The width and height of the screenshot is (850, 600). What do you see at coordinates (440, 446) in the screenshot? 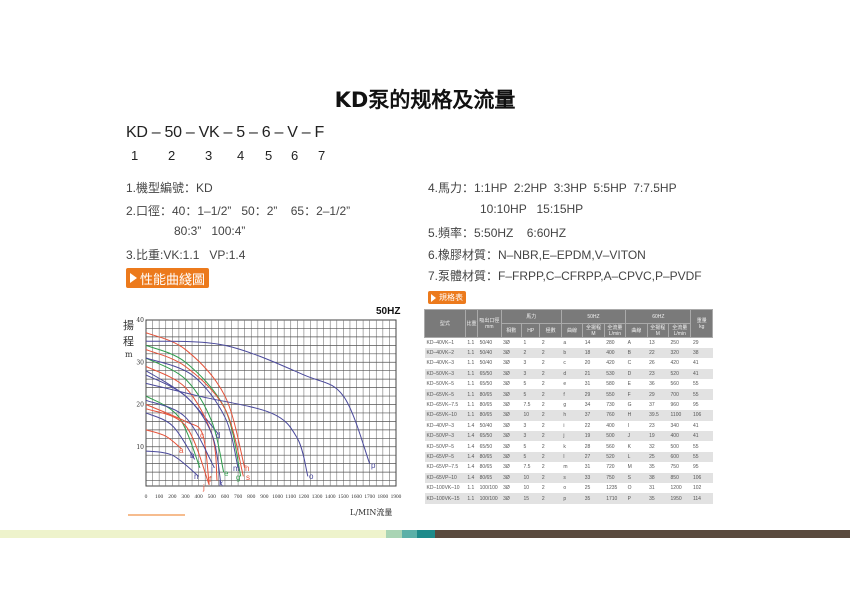
I see `table-cell: KD–50VP–5` at bounding box center [440, 446].